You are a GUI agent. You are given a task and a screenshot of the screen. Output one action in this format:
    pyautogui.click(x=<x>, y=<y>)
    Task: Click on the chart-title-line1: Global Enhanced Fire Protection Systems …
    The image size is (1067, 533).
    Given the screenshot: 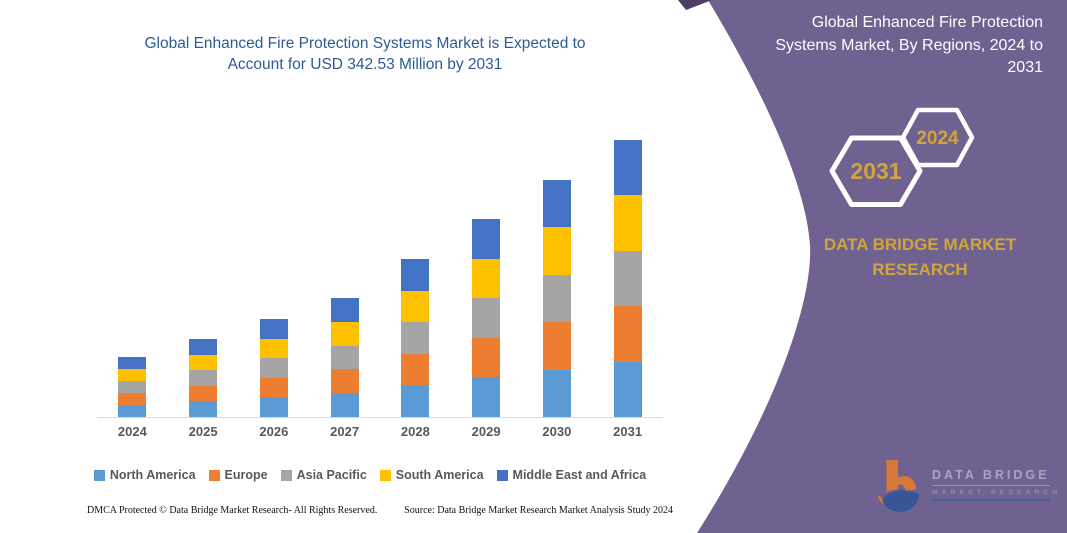 What is the action you would take?
    pyautogui.click(x=365, y=43)
    